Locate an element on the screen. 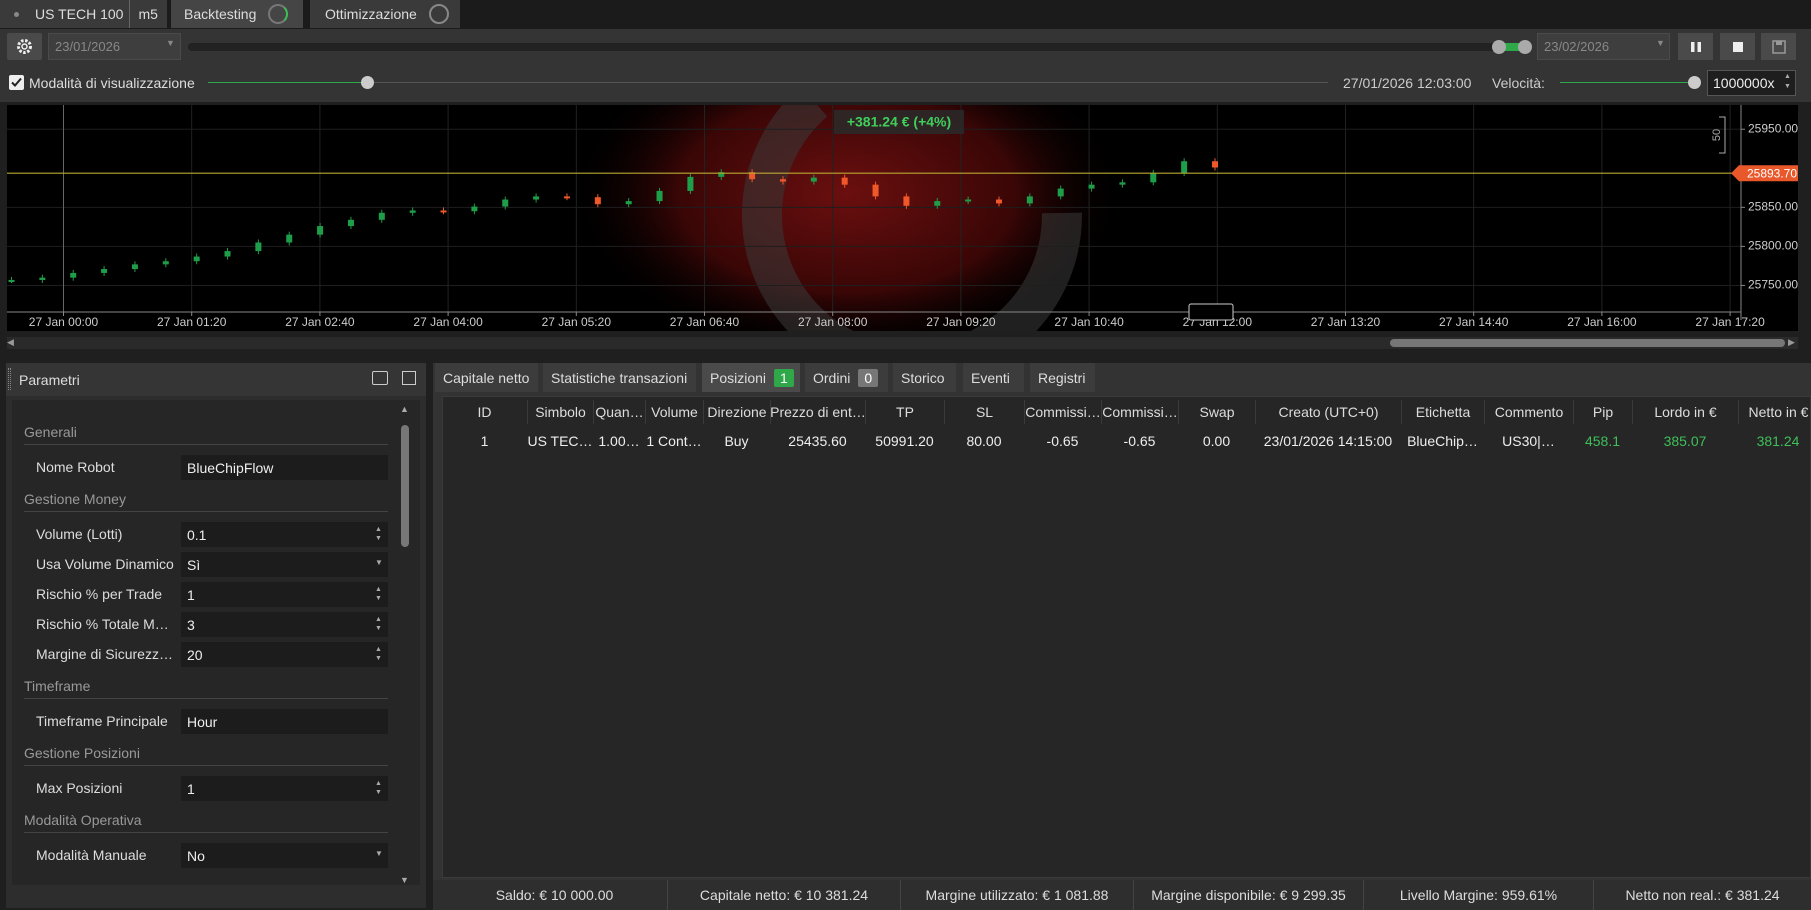  footer-stat: Margine disponibile: € 9 299.35 is located at coordinates (1248, 895).